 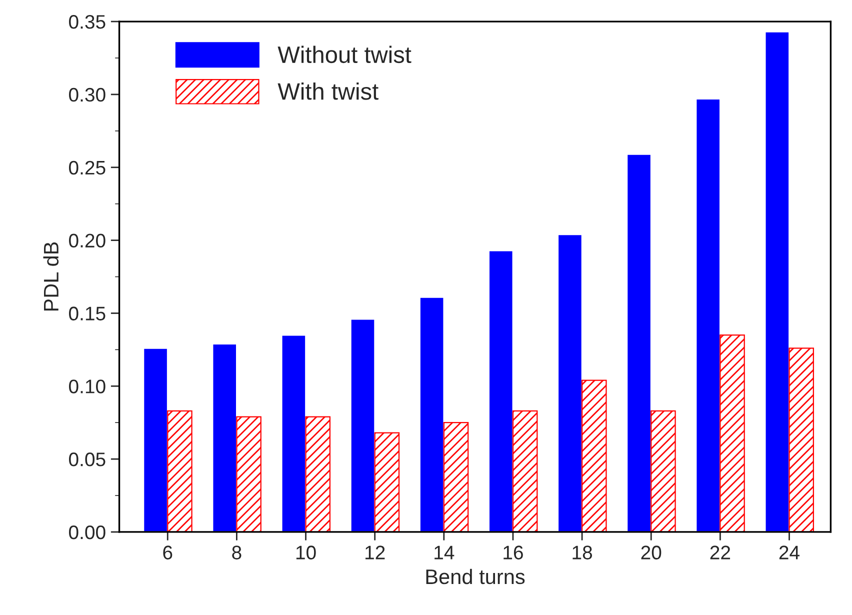 What do you see at coordinates (87, 21) in the screenshot?
I see `y-tick-label: 0.35` at bounding box center [87, 21].